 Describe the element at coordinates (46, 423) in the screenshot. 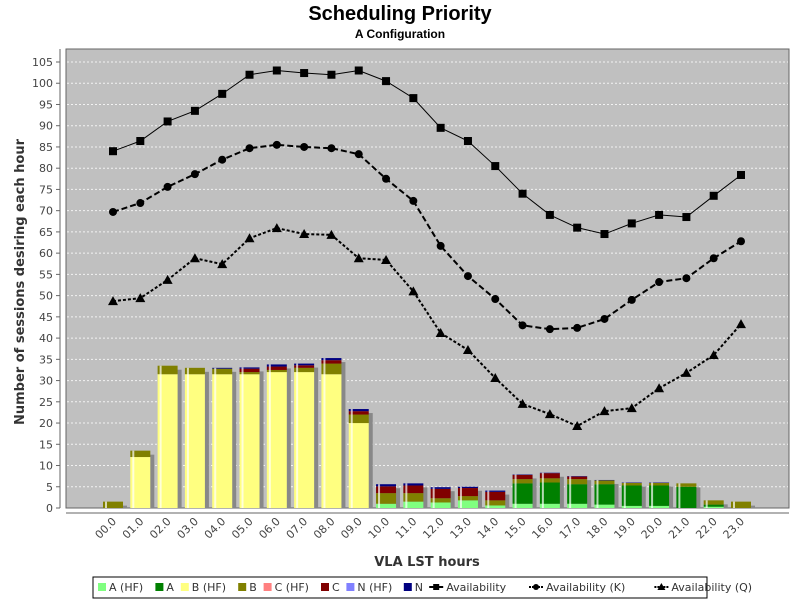

I see `y-tick-label: 20` at that location.